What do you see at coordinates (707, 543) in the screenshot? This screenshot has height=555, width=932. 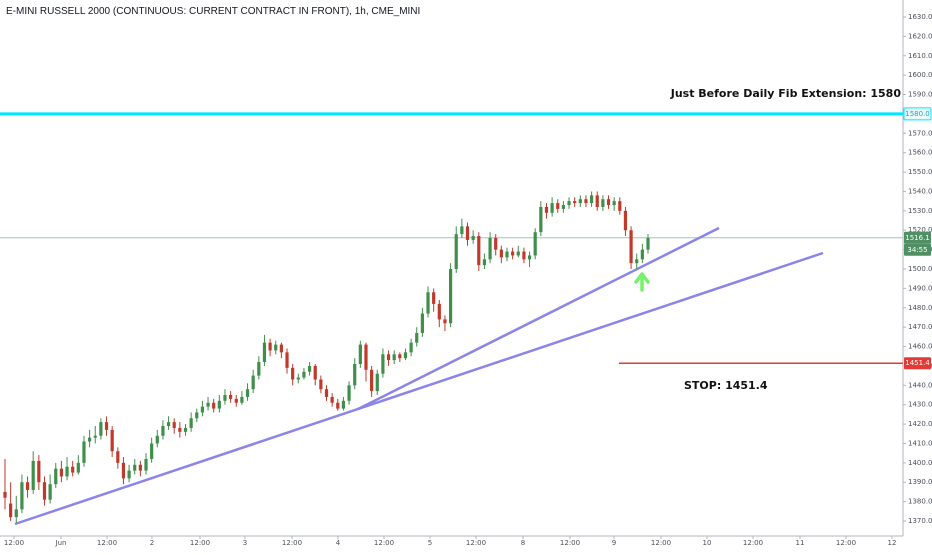 I see `x-tick-label: 10` at bounding box center [707, 543].